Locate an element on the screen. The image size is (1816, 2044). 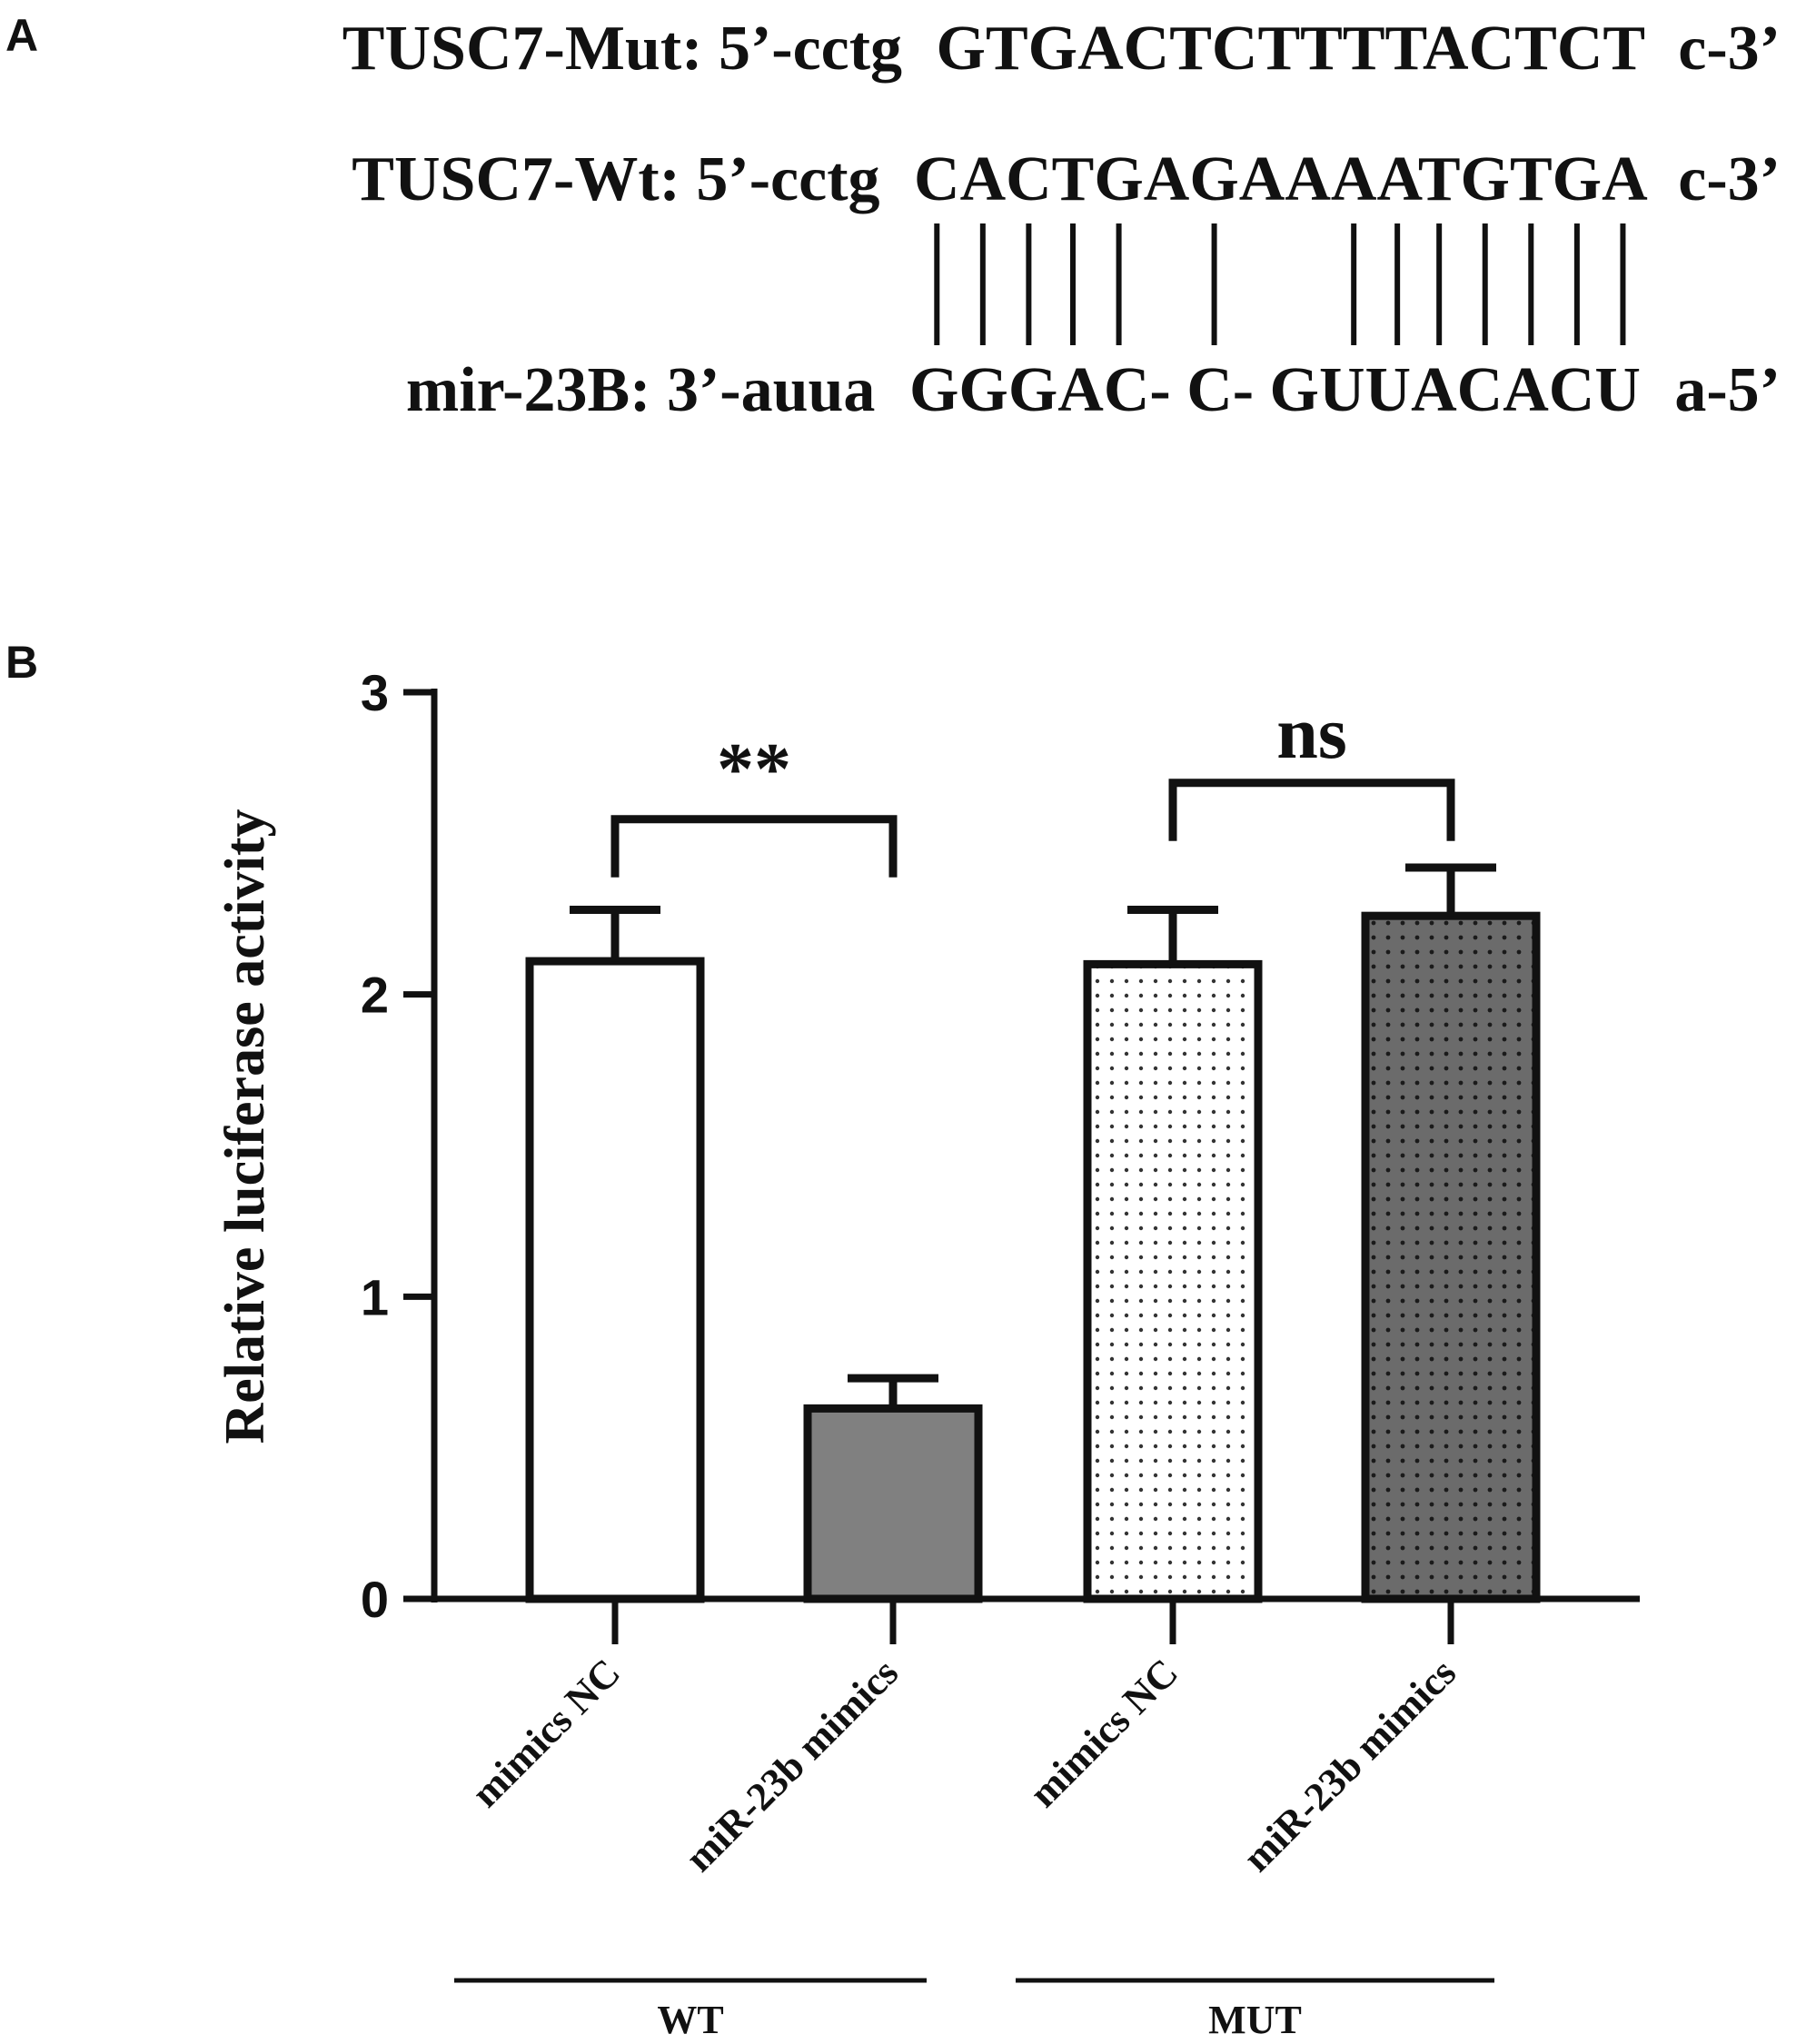
mir-23b-prefix: mir-23B: 3’-auua is located at coordinates (641, 390).